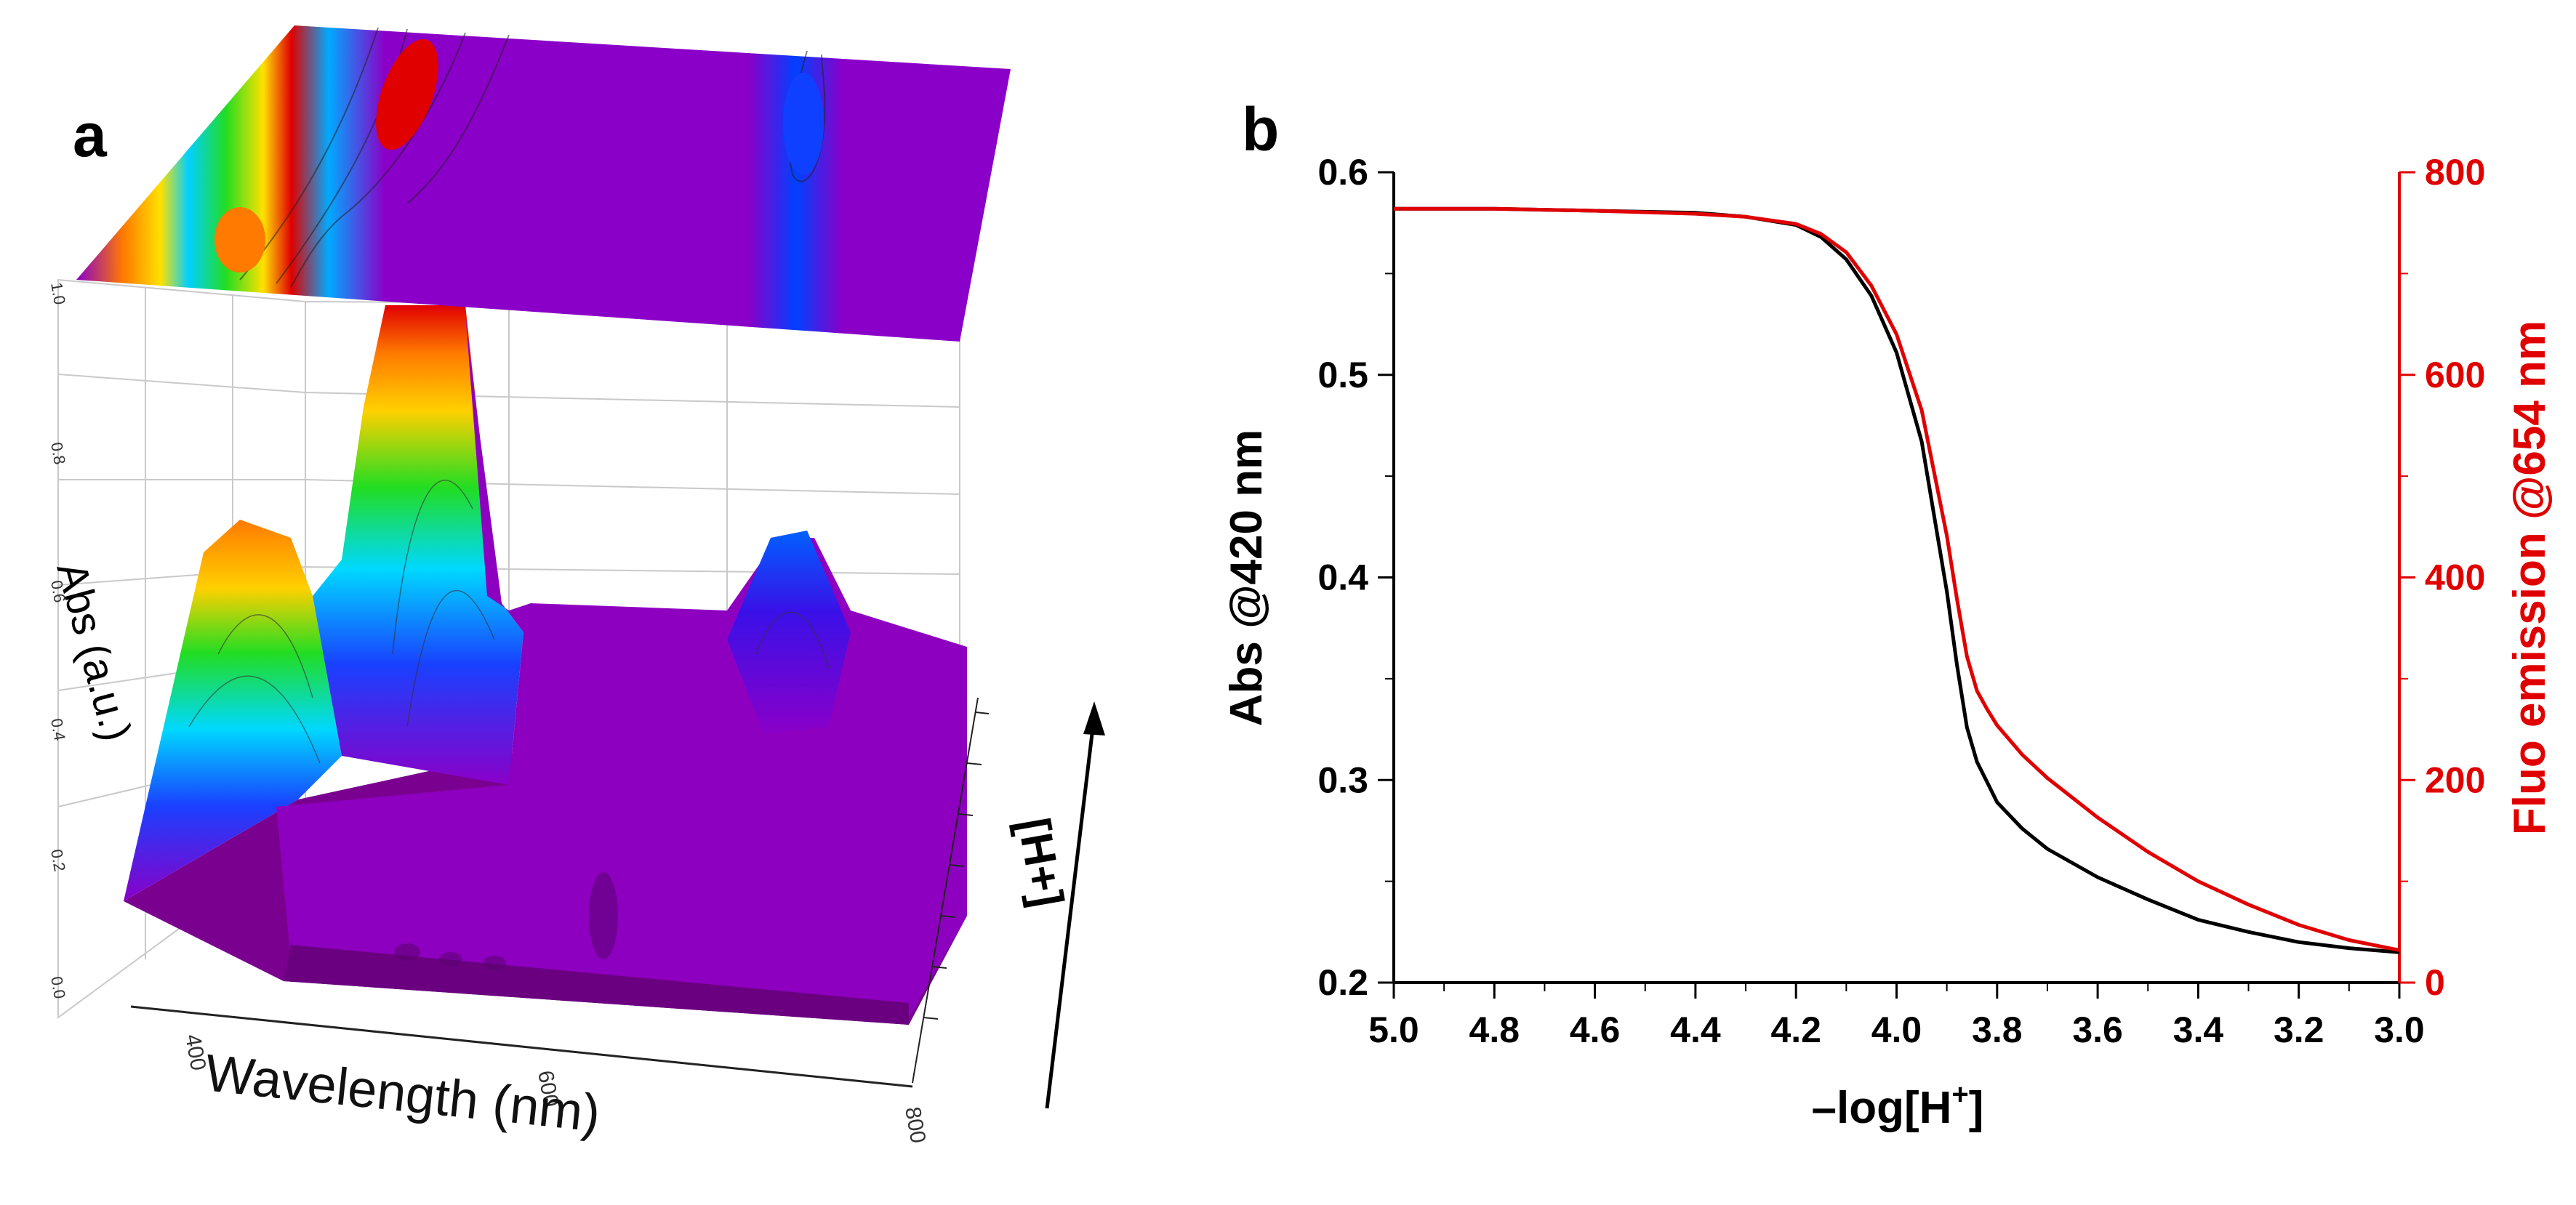  Describe the element at coordinates (1796, 1029) in the screenshot. I see `x-tick-label: 4.2` at that location.